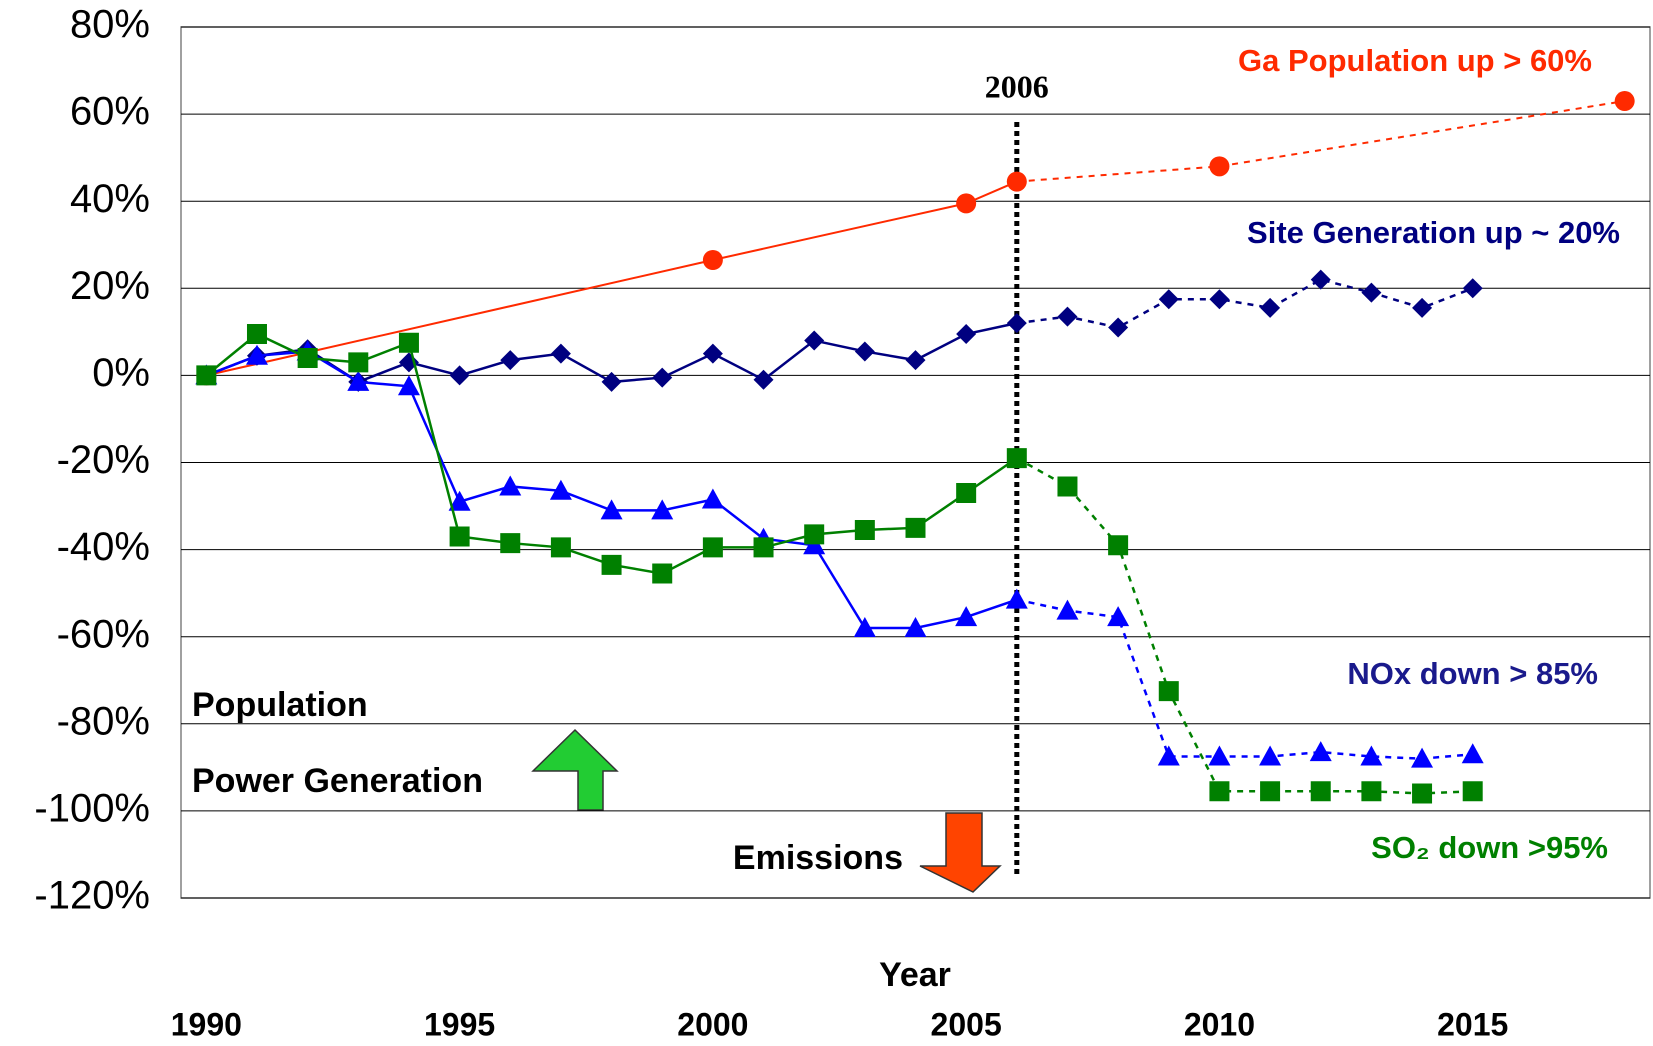 The height and width of the screenshot is (1046, 1653). Describe the element at coordinates (103, 721) in the screenshot. I see `y-tick-label: -80%` at that location.